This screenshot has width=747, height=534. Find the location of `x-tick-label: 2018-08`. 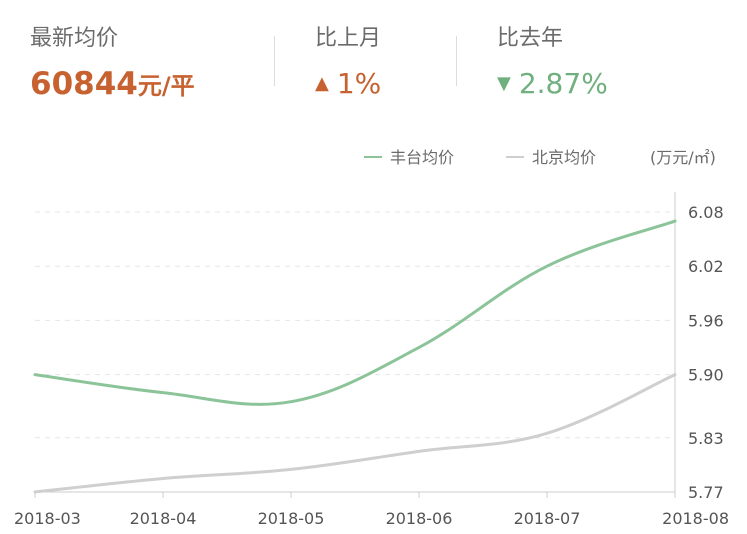

x-tick-label: 2018-08 is located at coordinates (695, 518).